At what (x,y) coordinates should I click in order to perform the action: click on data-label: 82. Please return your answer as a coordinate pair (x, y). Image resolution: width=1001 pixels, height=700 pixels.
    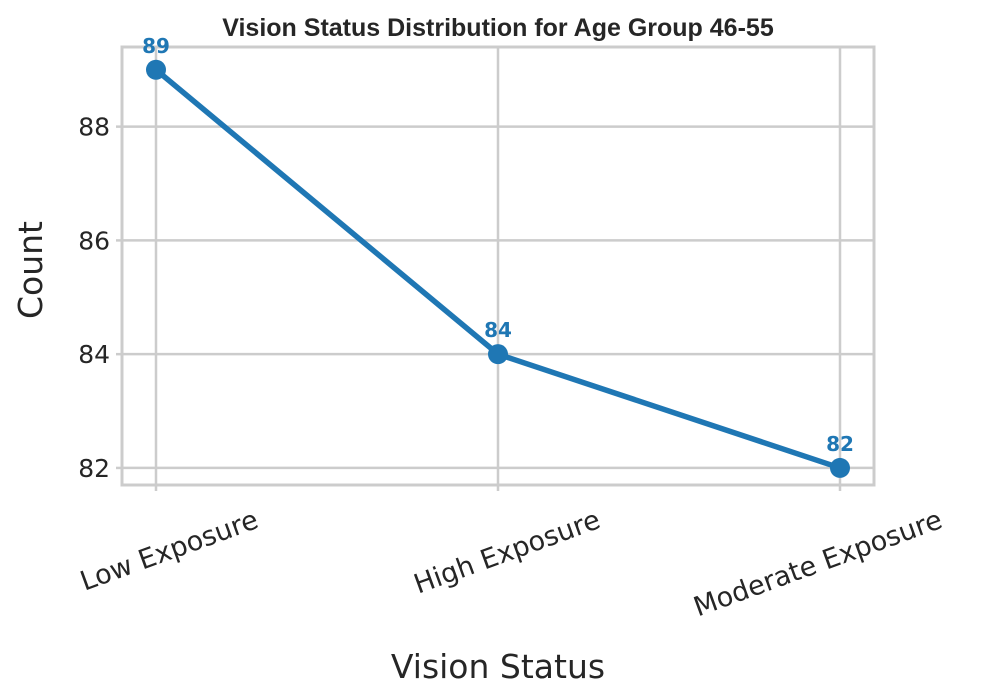
    Looking at the image, I should click on (840, 444).